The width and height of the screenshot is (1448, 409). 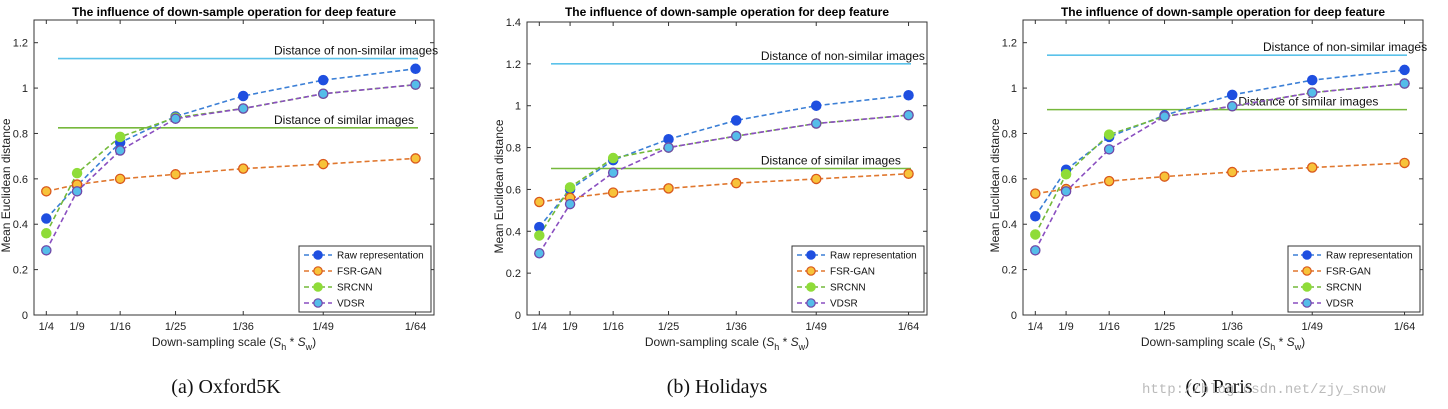 What do you see at coordinates (356, 51) in the screenshot?
I see `reference-line-label: Distance of non-similar images` at bounding box center [356, 51].